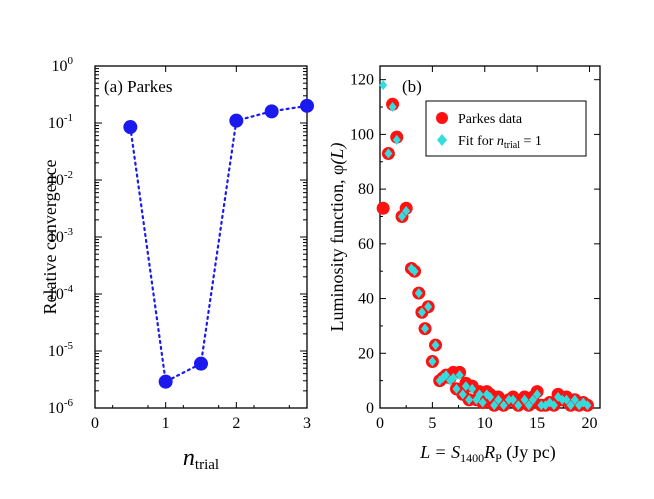 This screenshot has width=654, height=499. What do you see at coordinates (512, 145) in the screenshot?
I see `legend-fit-label-sub: trial` at bounding box center [512, 145].